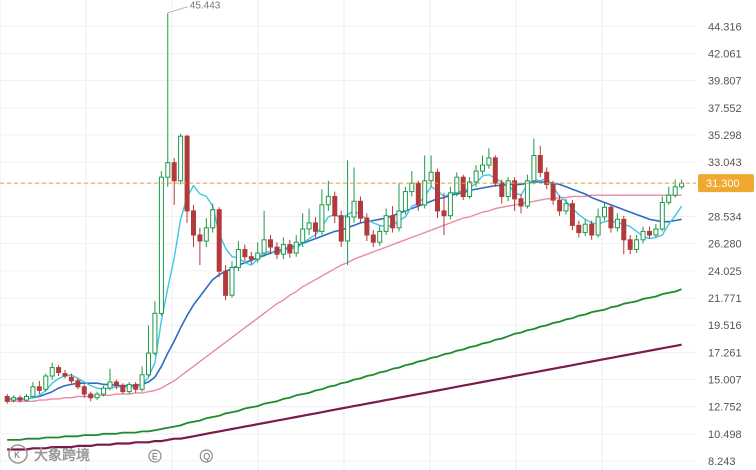 The height and width of the screenshot is (470, 756). I want to click on event-marker-label: E, so click(155, 457).